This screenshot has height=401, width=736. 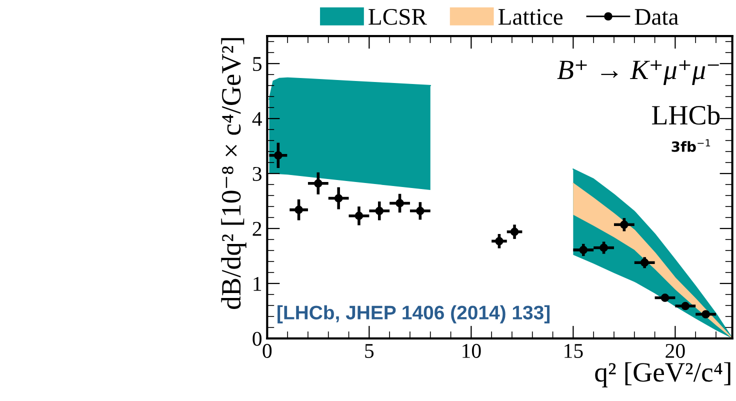 What do you see at coordinates (257, 64) in the screenshot?
I see `y-tick-label: 5` at bounding box center [257, 64].